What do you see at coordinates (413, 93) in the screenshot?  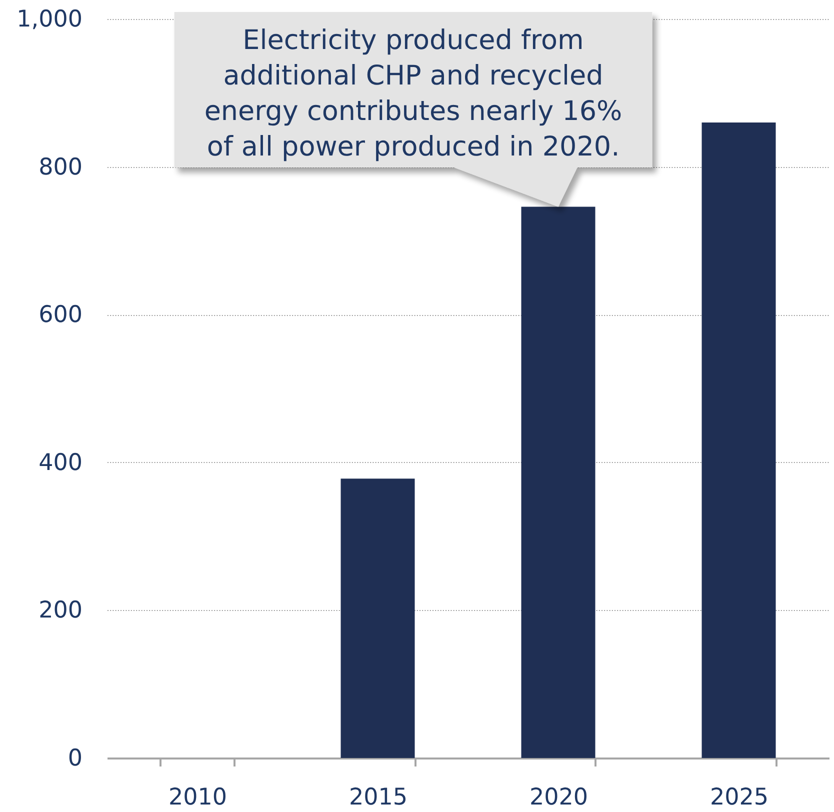 I see `annotation: Electricity produced from additional CHP and recycled energy contributes nearly 16% of all power produced in 2020.` at bounding box center [413, 93].